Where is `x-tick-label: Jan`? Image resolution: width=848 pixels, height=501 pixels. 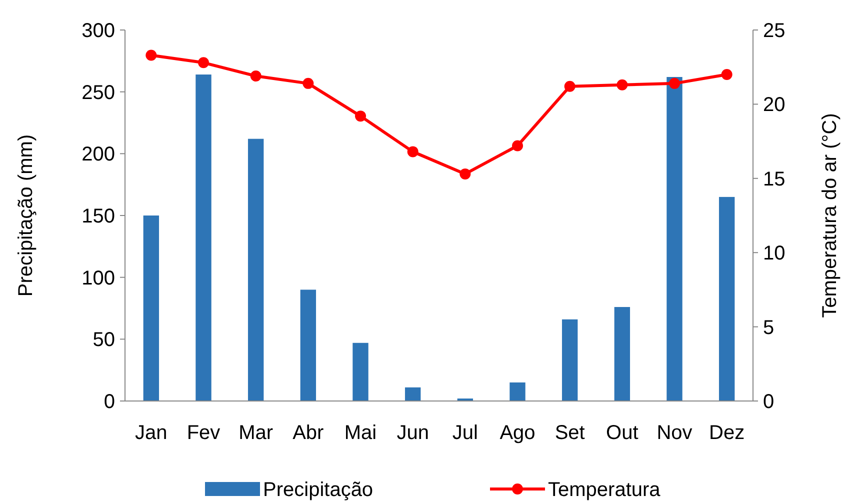
x-tick-label: Jan is located at coordinates (151, 433).